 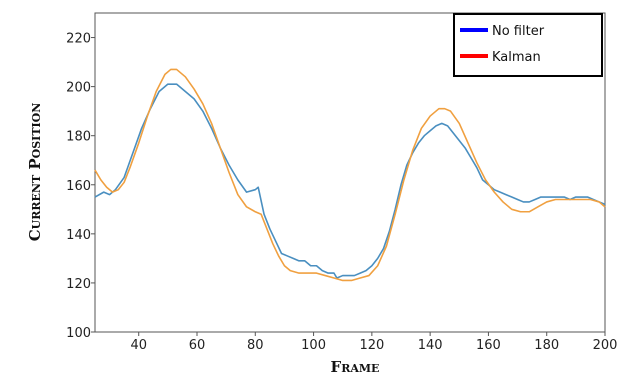 I want to click on x-axis-title: Frame, so click(x=355, y=367).